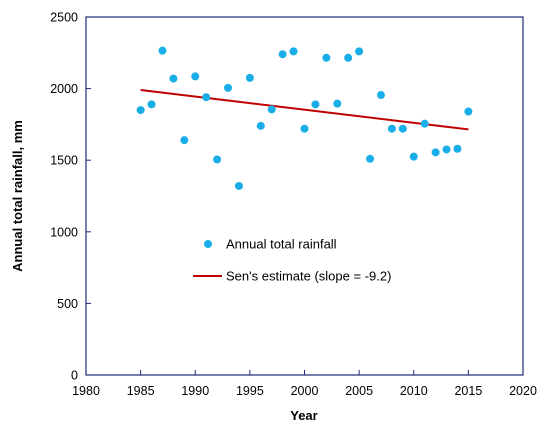 Image resolution: width=550 pixels, height=435 pixels. Describe the element at coordinates (64, 161) in the screenshot. I see `y-tick-label: 1500` at that location.